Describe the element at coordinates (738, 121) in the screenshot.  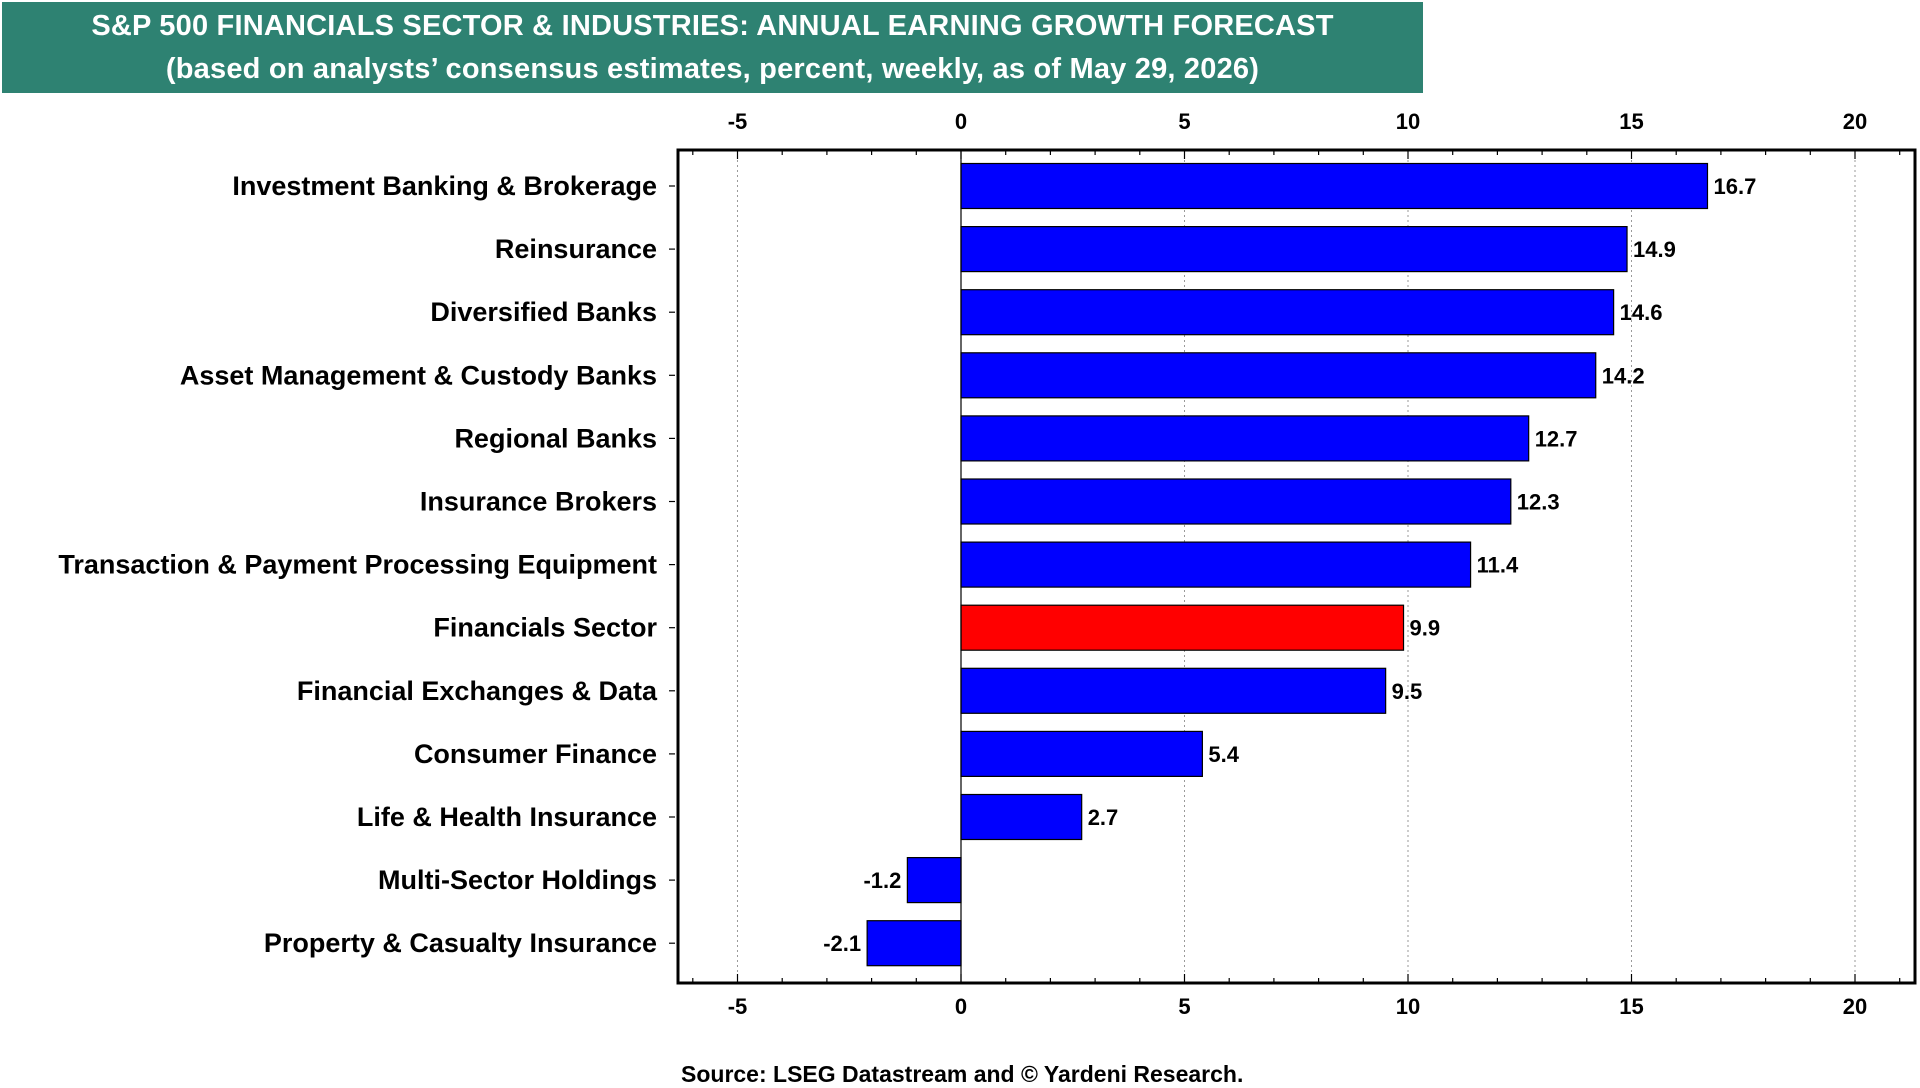
I see `x-tick-label-top: -5` at that location.